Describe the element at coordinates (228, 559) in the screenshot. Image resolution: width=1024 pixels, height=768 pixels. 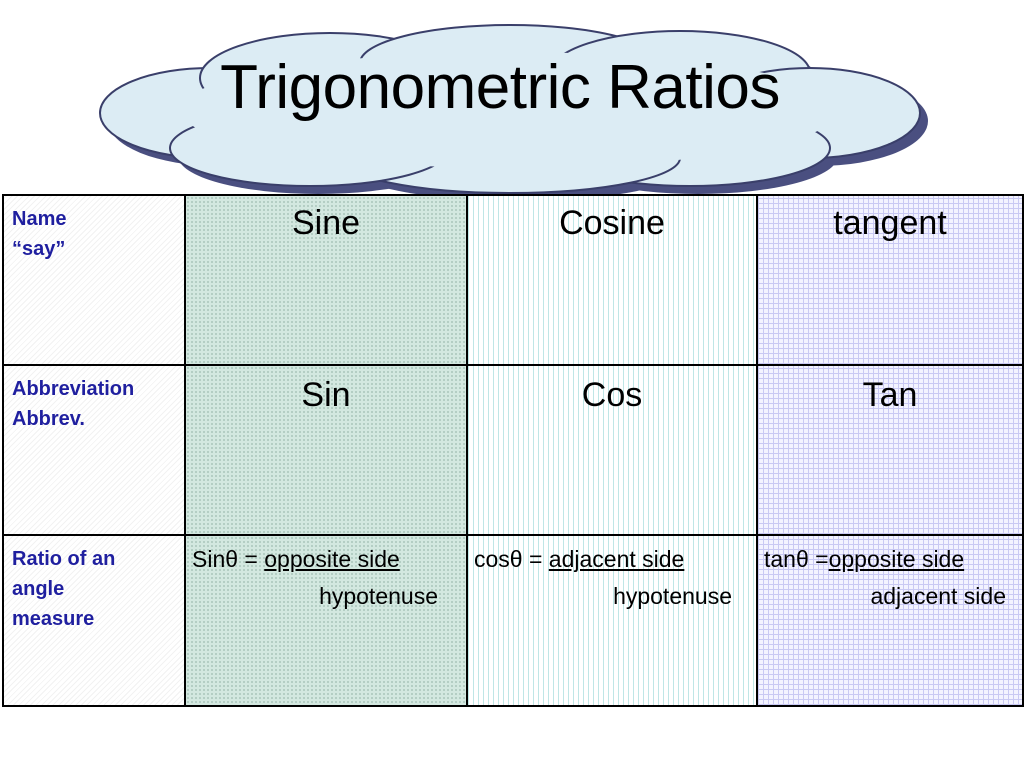
I see `formula-lhs: Sinθ =` at that location.